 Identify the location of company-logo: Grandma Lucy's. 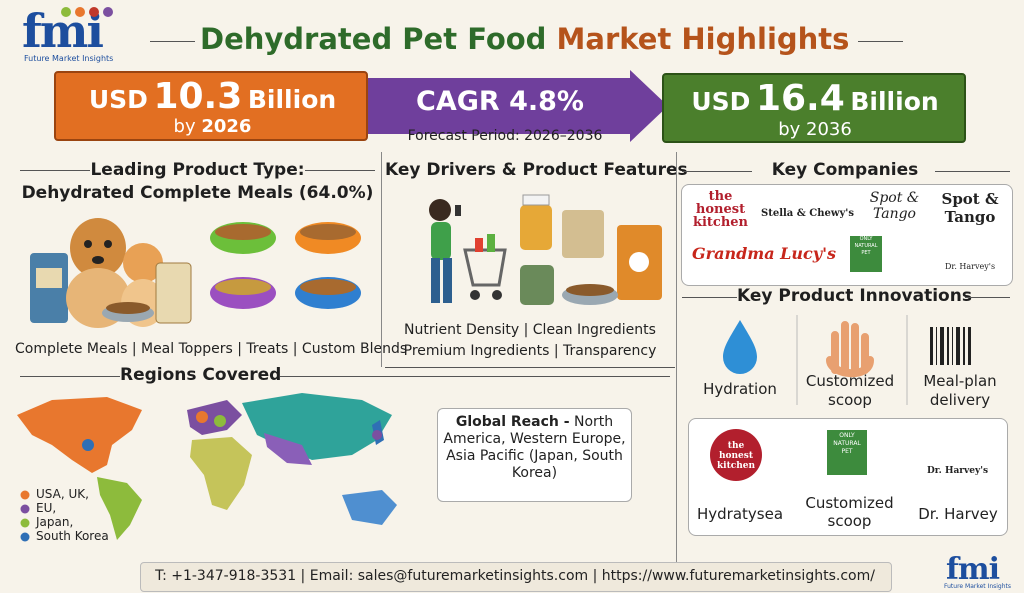
(764, 253).